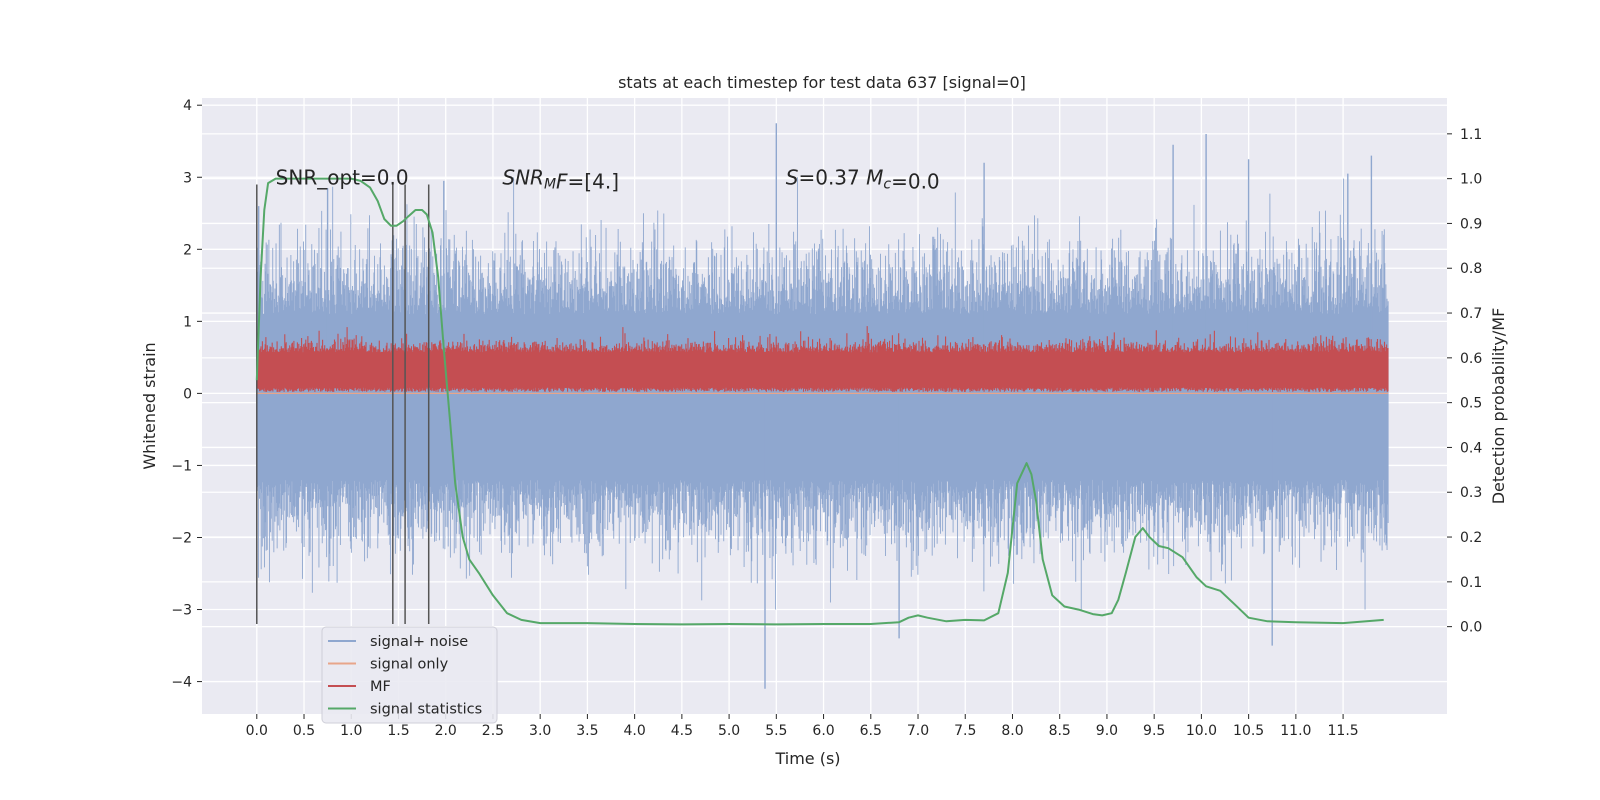  I want to click on x-tick-label-16: 8.0, so click(1012, 731).